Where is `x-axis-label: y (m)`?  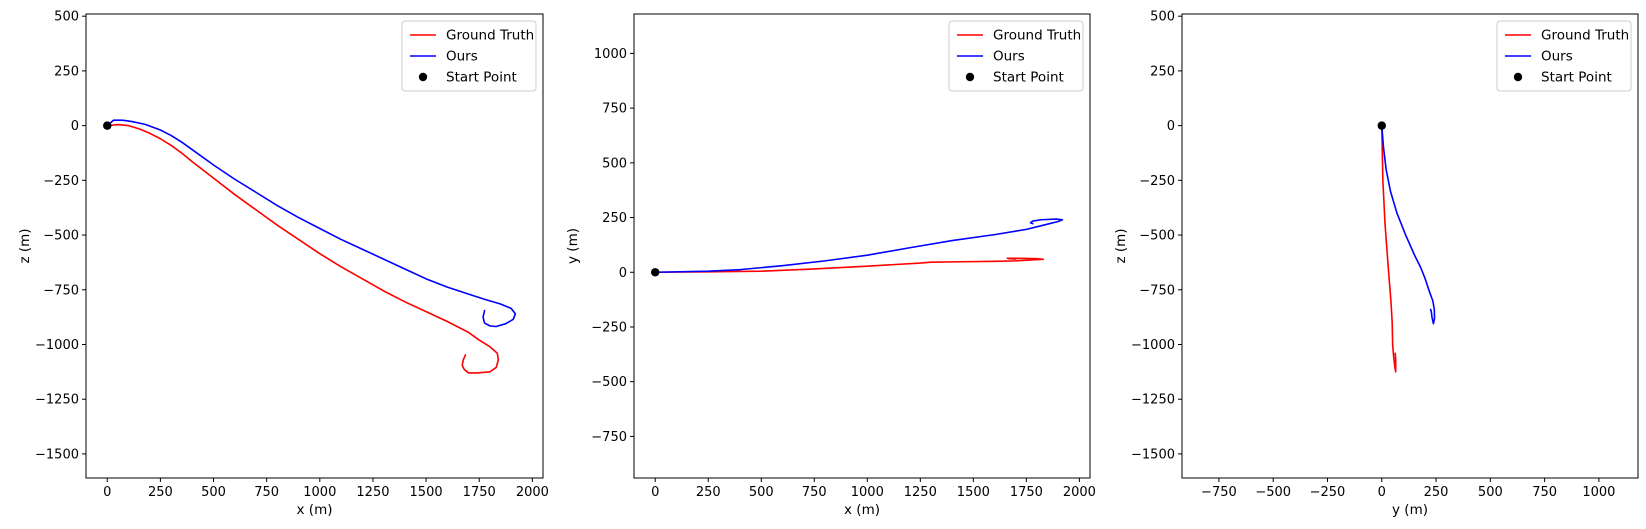 x-axis-label: y (m) is located at coordinates (1410, 510).